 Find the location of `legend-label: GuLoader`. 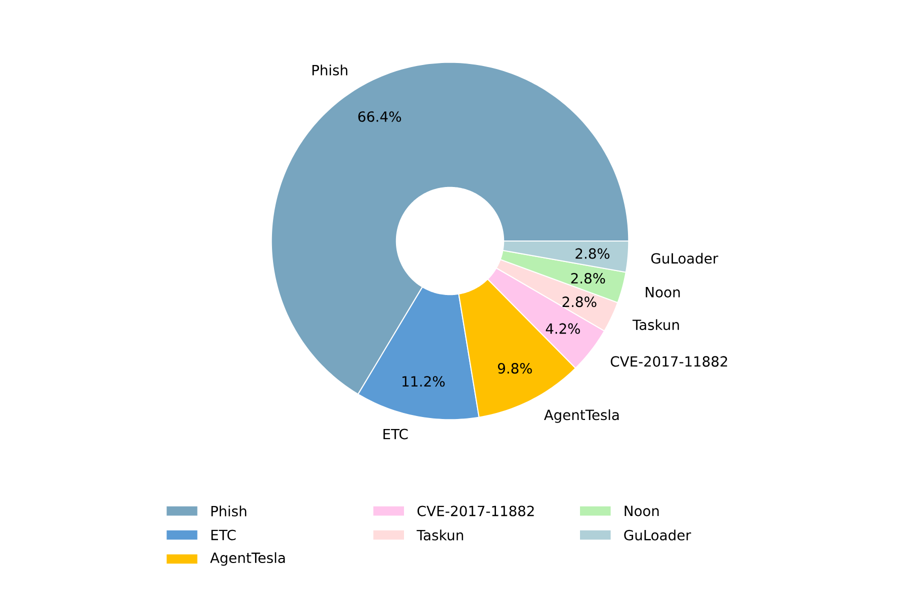

legend-label: GuLoader is located at coordinates (658, 535).